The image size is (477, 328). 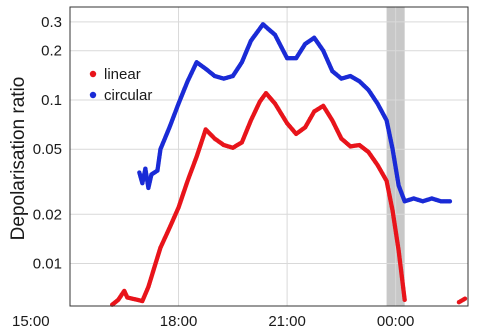 What do you see at coordinates (51, 100) in the screenshot?
I see `y-tick-label: 0.1` at bounding box center [51, 100].